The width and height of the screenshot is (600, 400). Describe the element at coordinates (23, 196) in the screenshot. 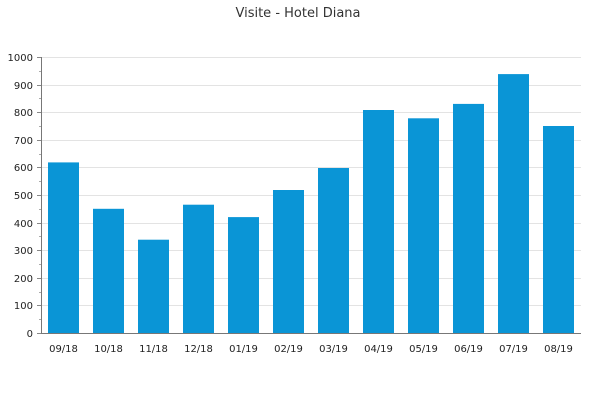

I see `y-tick-label: 500` at that location.